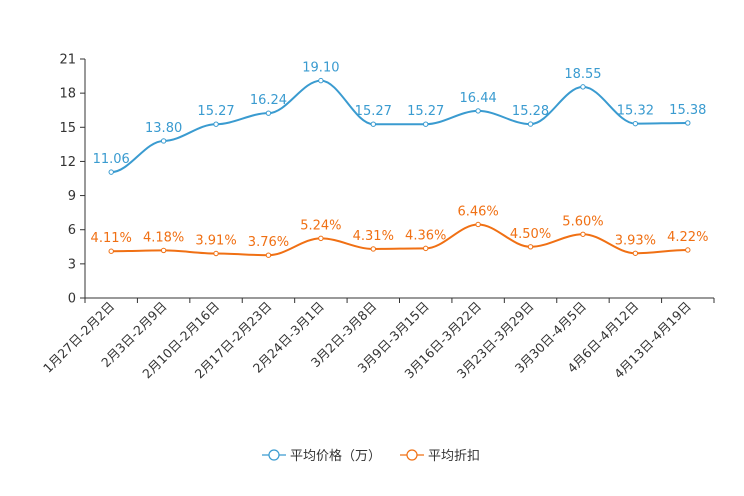 This screenshot has width=744, height=496. Describe the element at coordinates (268, 242) in the screenshot. I see `data-label: 3.76%` at that location.